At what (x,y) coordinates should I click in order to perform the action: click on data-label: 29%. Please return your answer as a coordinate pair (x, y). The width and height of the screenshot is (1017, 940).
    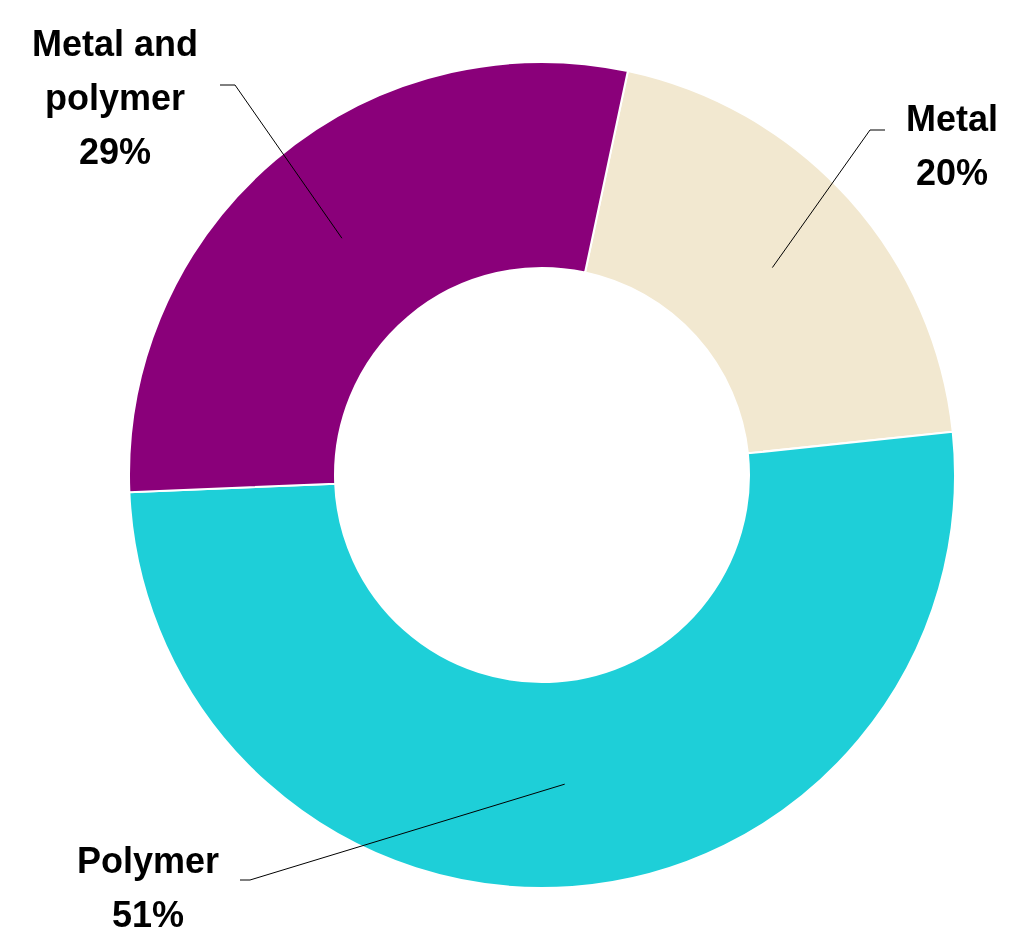
    Looking at the image, I should click on (115, 151).